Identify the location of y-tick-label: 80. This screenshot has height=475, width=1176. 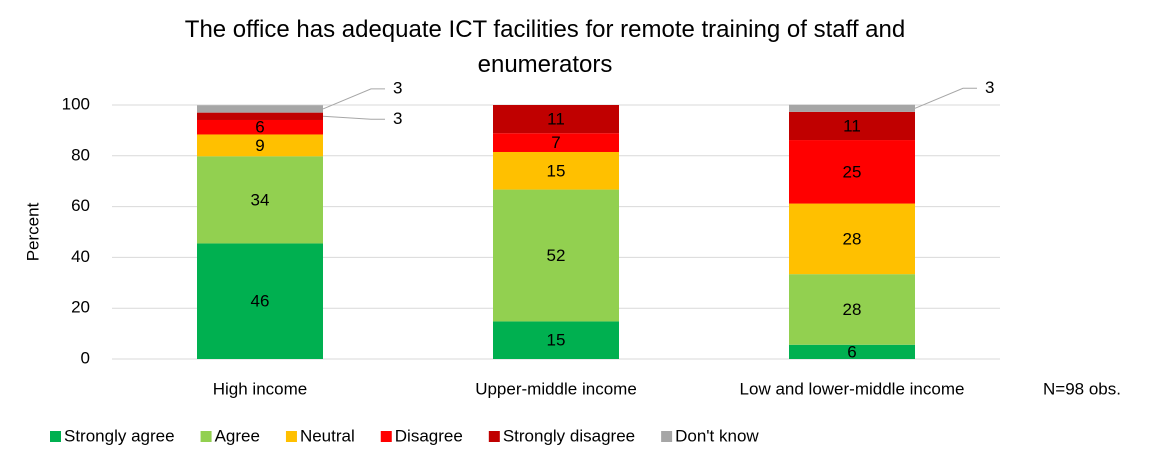
(80, 154).